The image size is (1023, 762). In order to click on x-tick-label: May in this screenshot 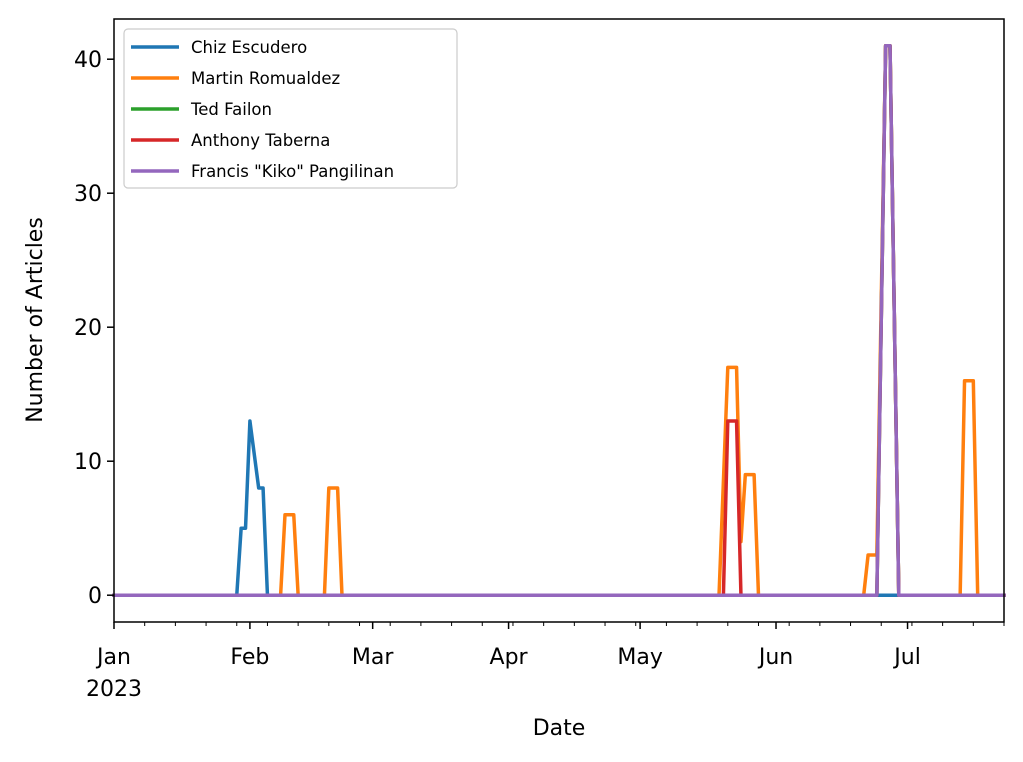, I will do `click(639, 657)`.